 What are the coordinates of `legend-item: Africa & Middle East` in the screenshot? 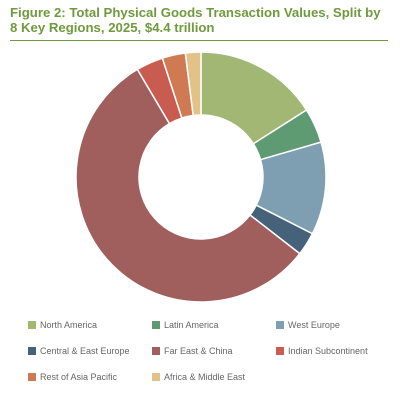 It's located at (214, 376).